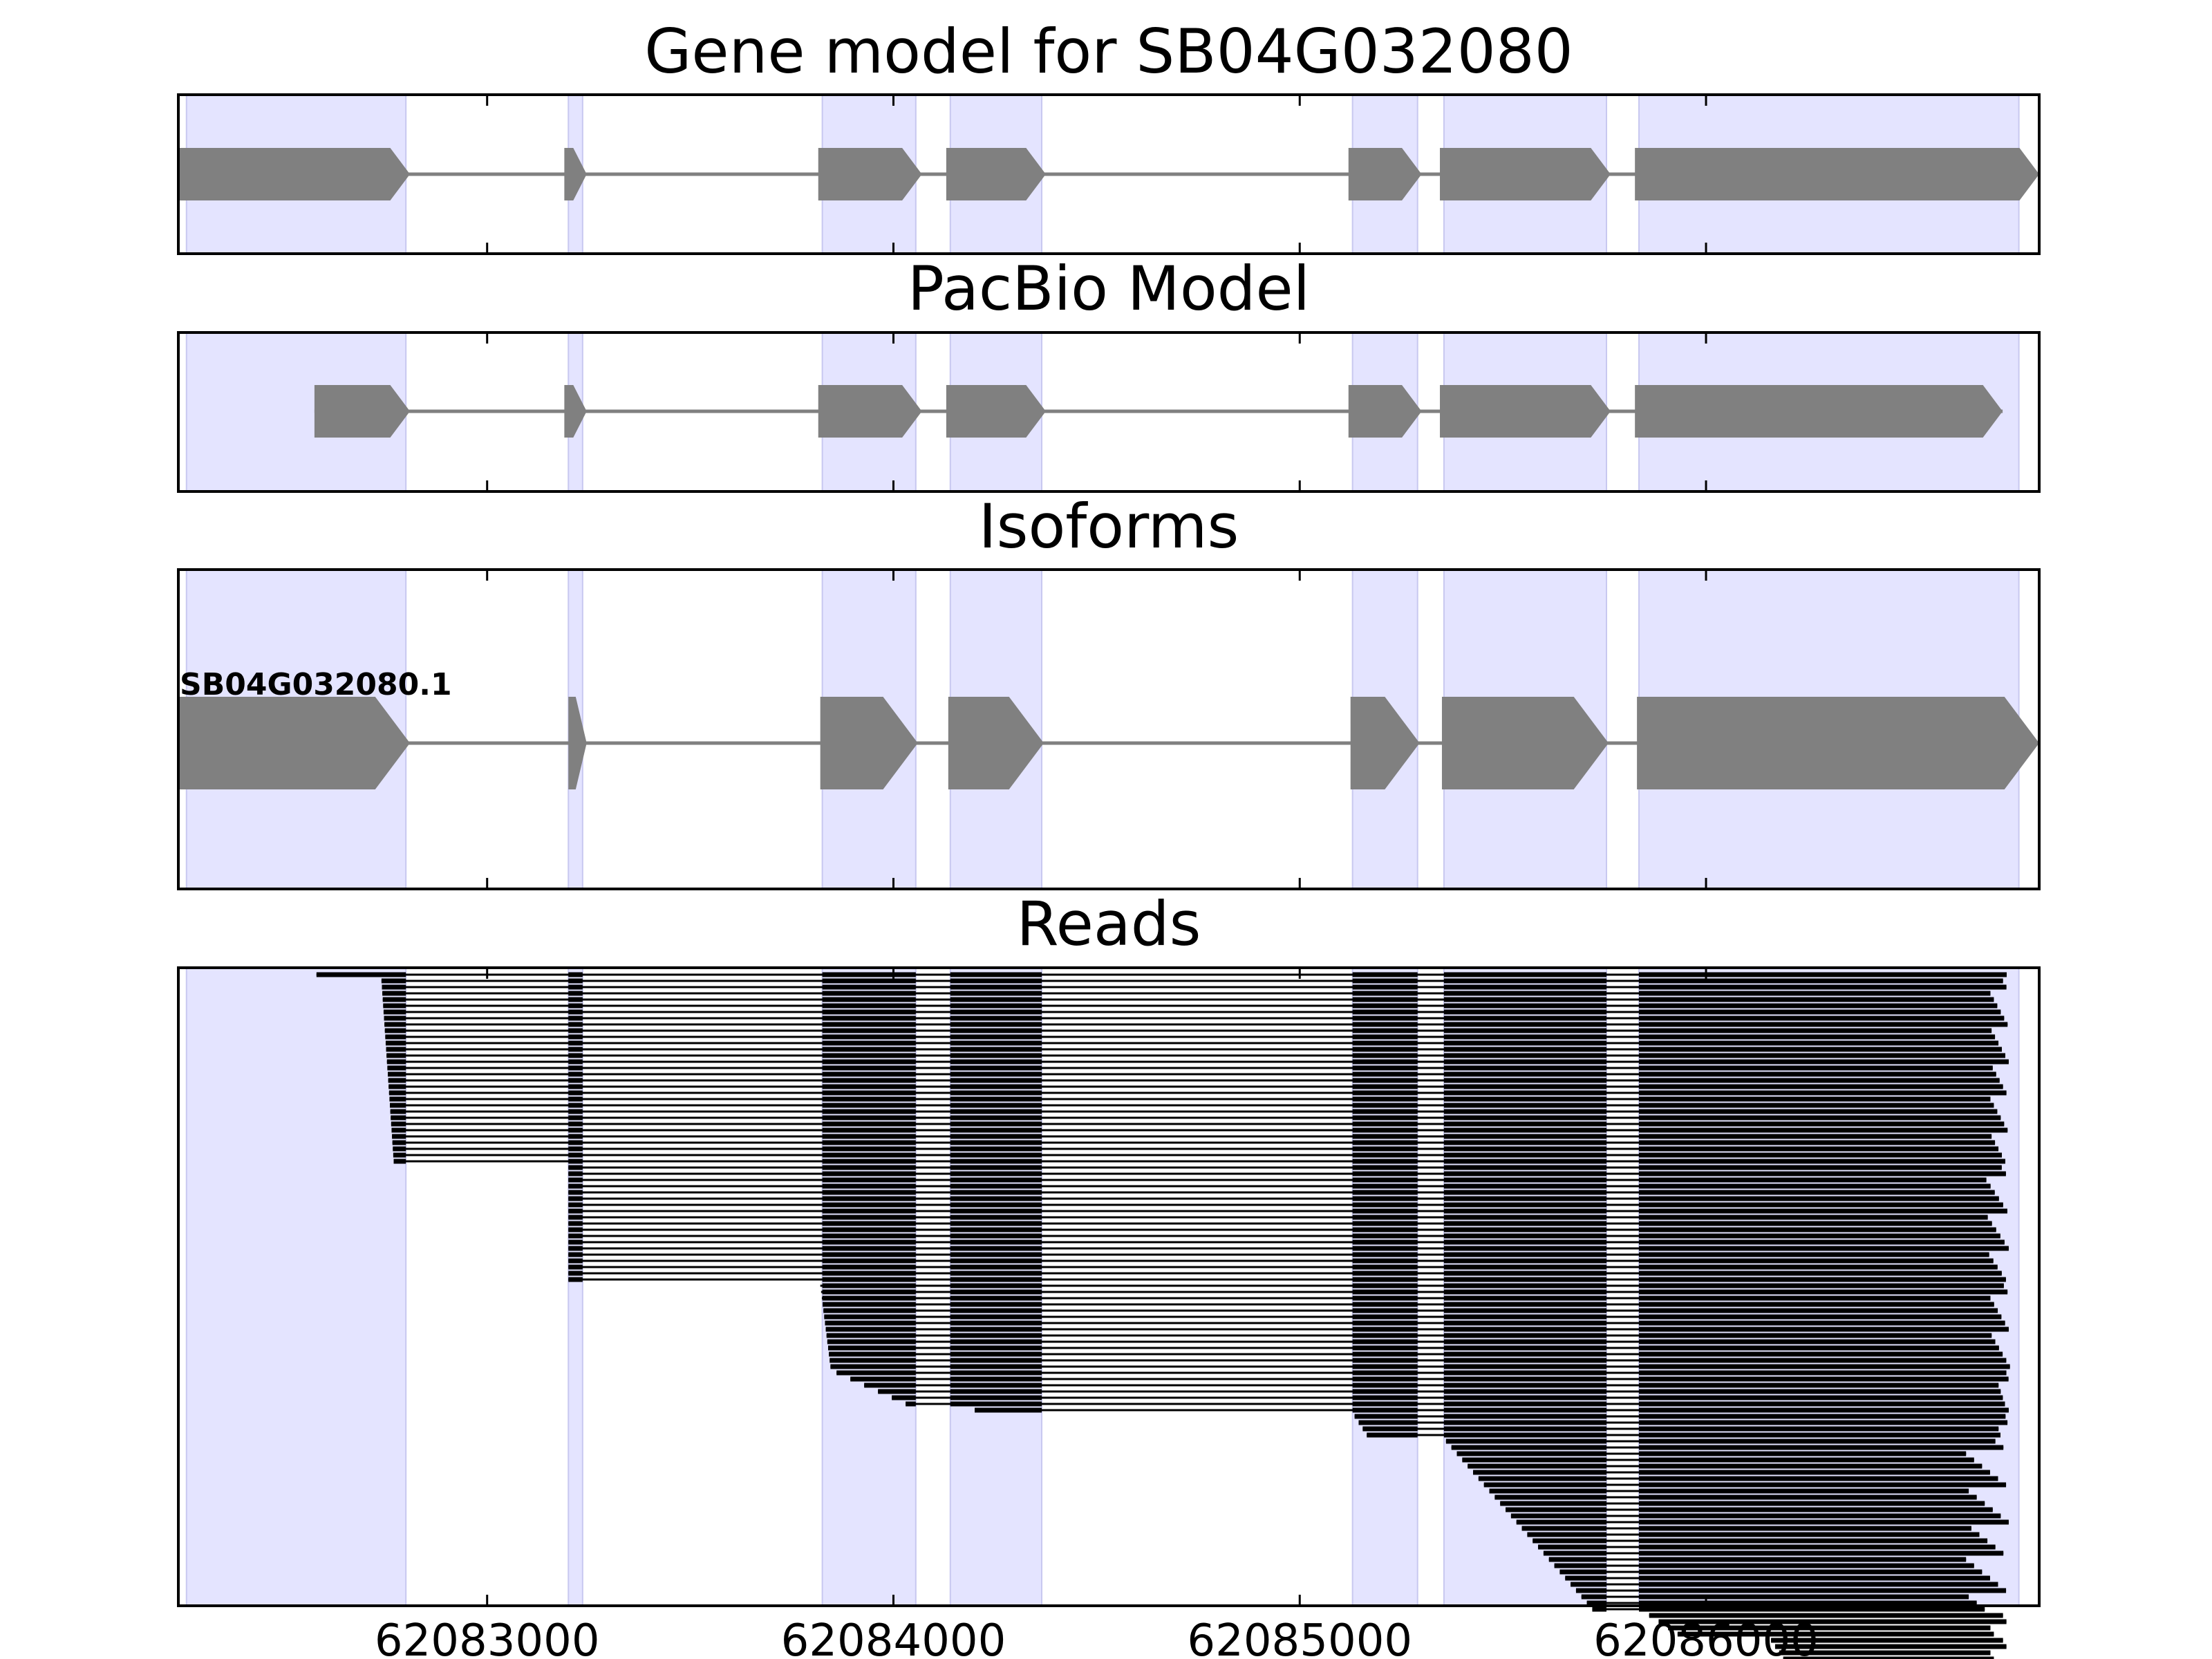 The height and width of the screenshot is (1659, 2212). Describe the element at coordinates (894, 1637) in the screenshot. I see `x-tick-label: 62084000` at that location.